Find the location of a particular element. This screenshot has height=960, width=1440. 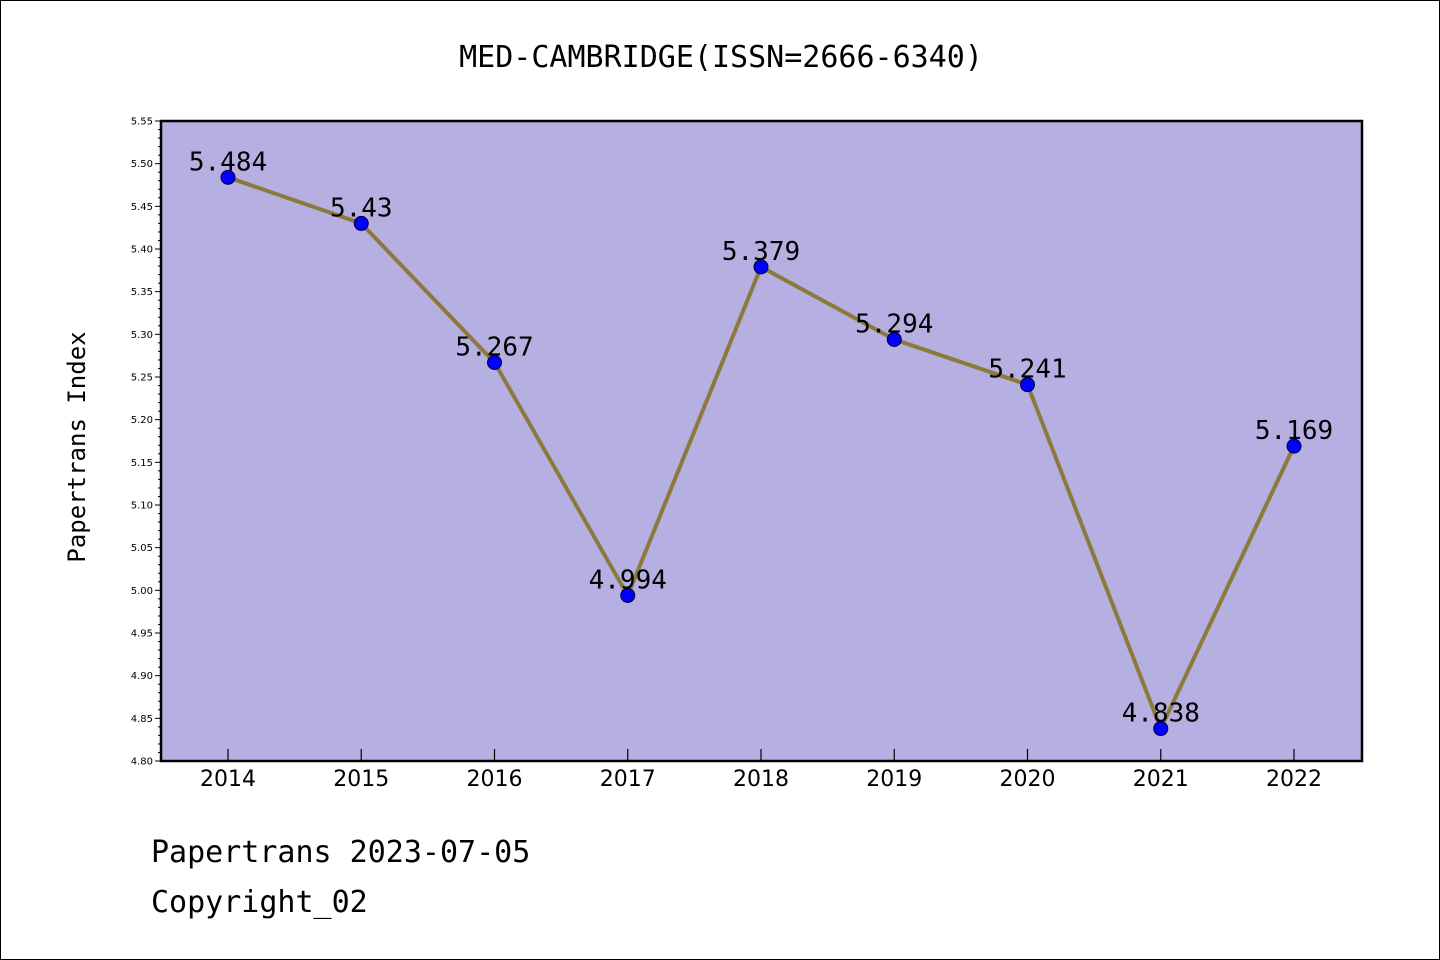

data-label: 4.838 is located at coordinates (1161, 714).